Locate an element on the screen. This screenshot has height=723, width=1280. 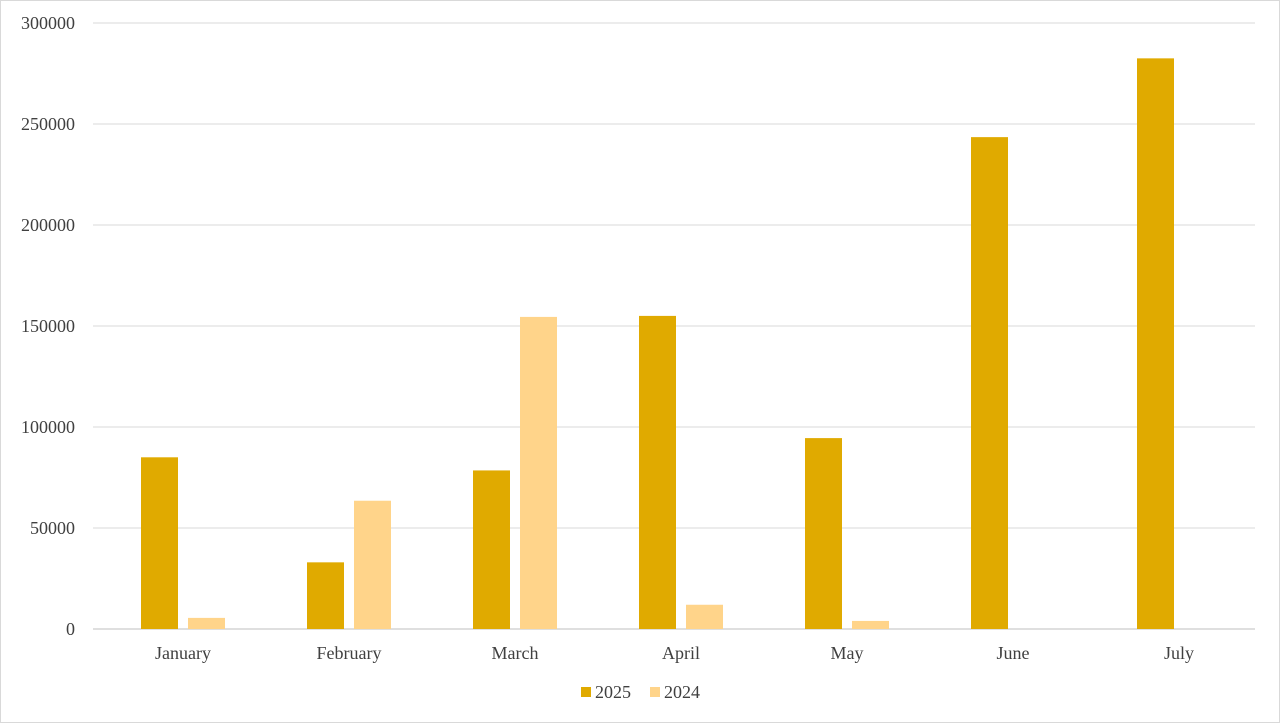
bar-2025-july is located at coordinates (1155, 344).